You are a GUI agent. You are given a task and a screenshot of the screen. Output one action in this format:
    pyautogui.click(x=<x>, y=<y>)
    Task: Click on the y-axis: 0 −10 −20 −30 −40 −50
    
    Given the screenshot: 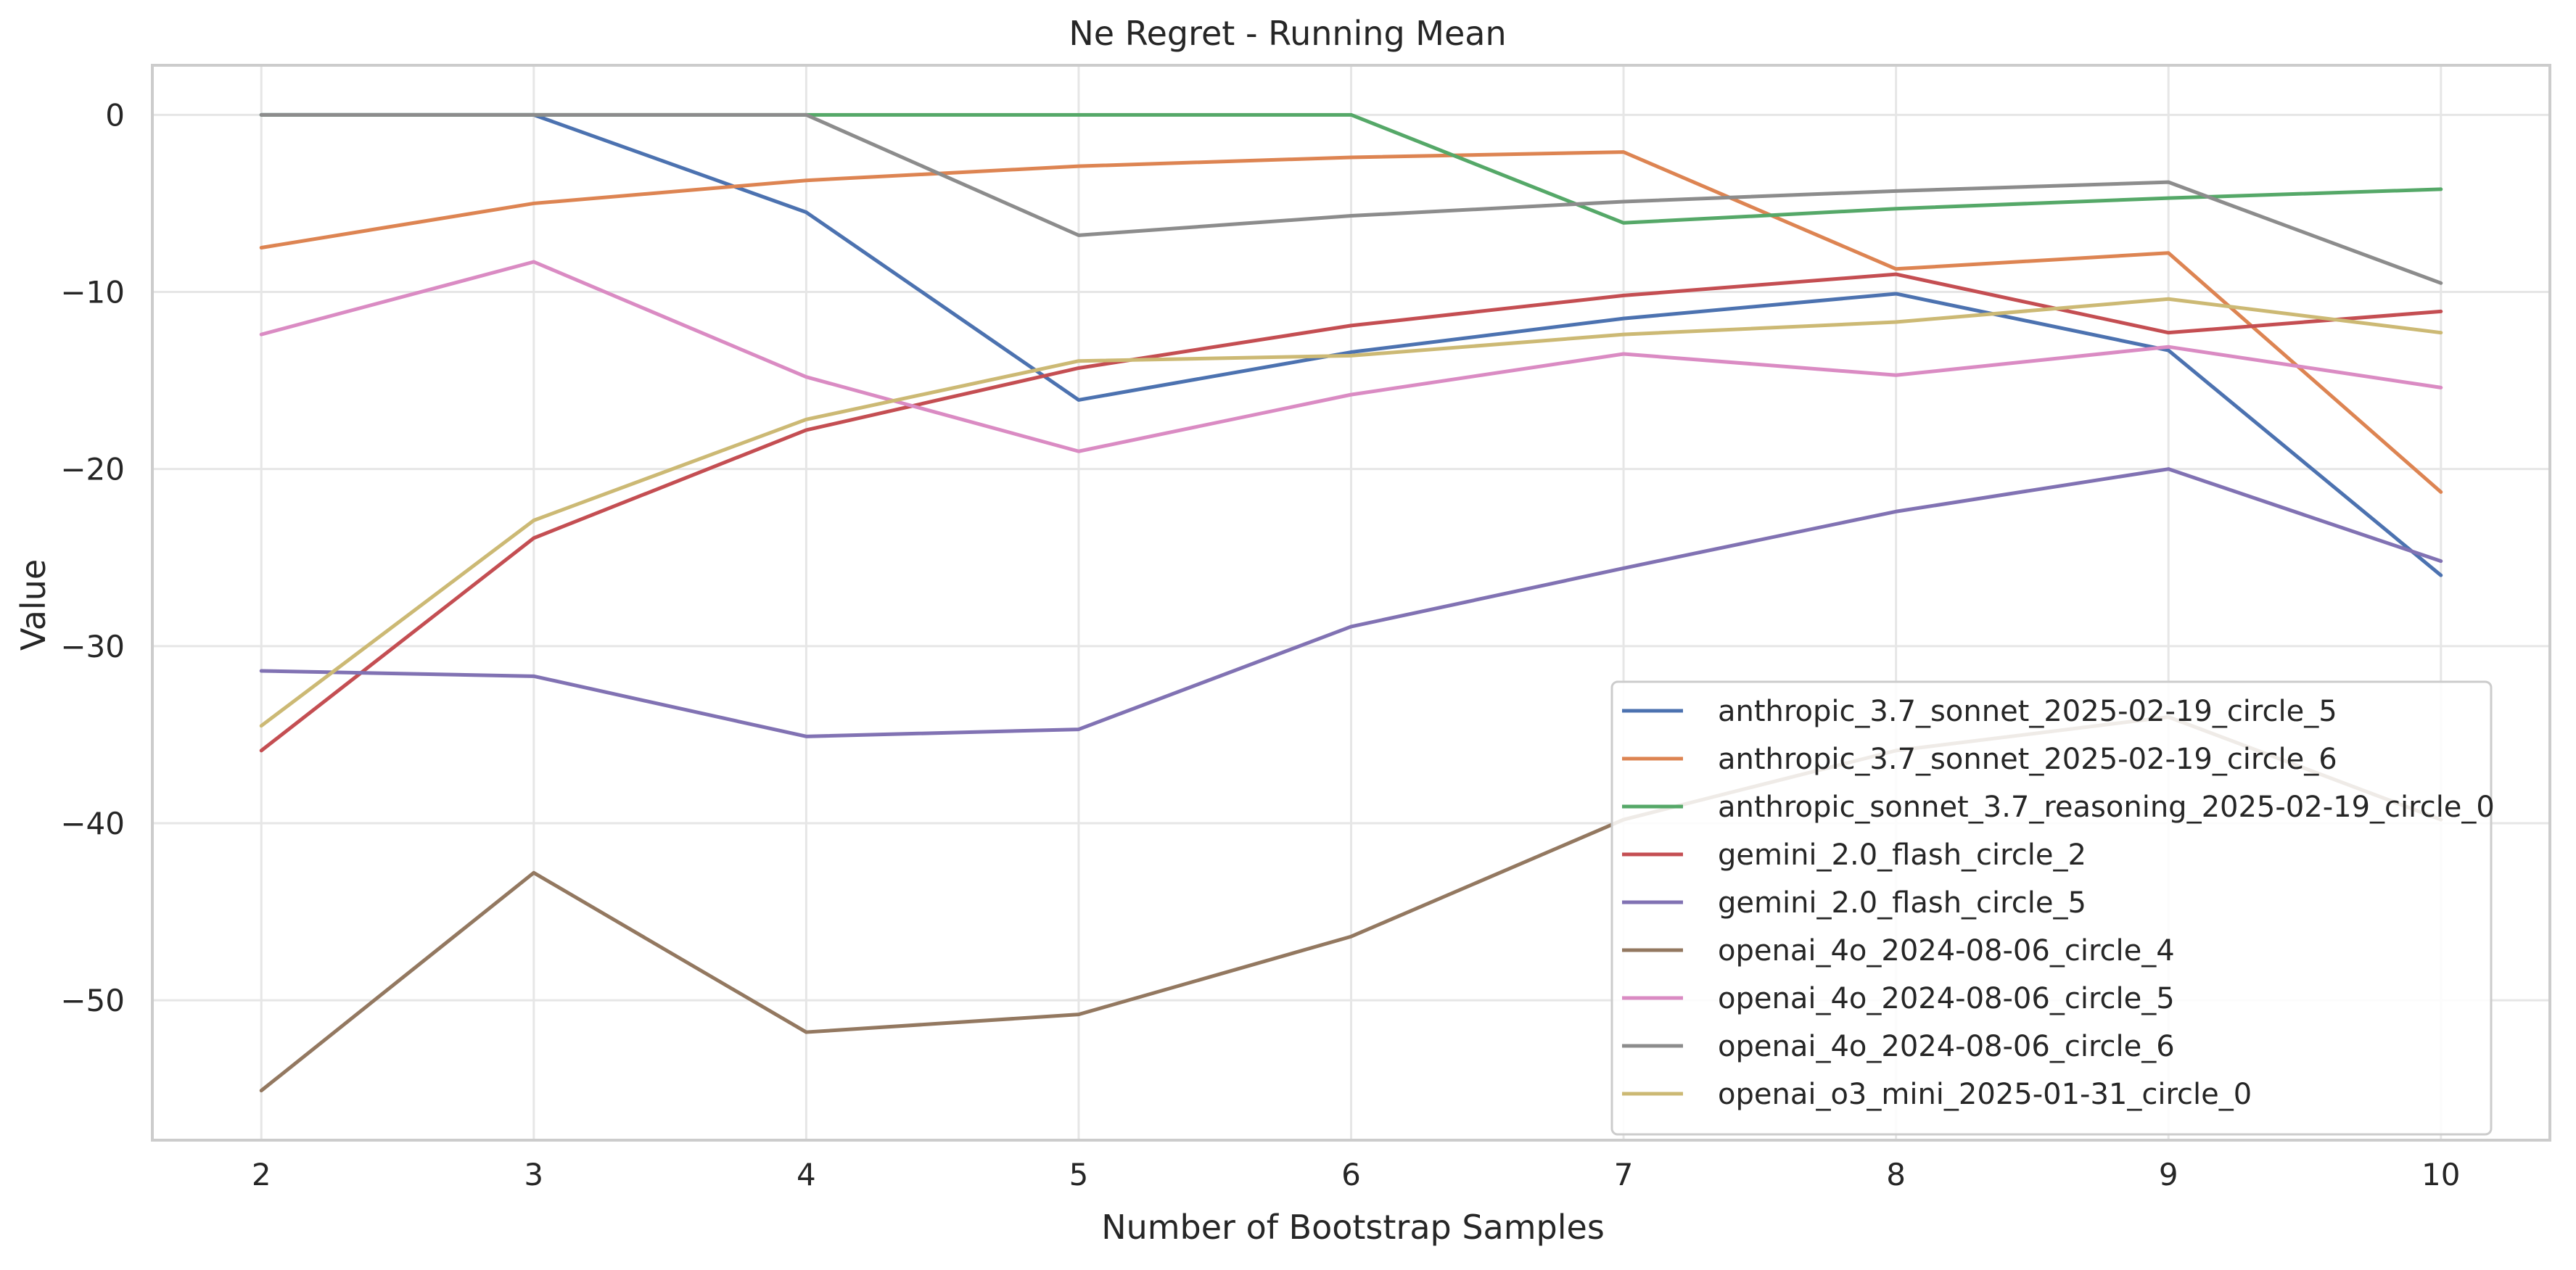 What is the action you would take?
    pyautogui.click(x=92, y=557)
    